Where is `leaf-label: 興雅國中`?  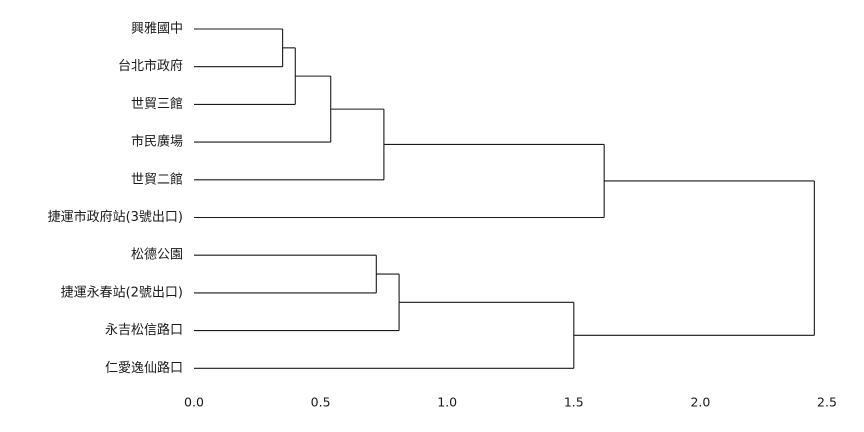 leaf-label: 興雅國中 is located at coordinates (157, 29).